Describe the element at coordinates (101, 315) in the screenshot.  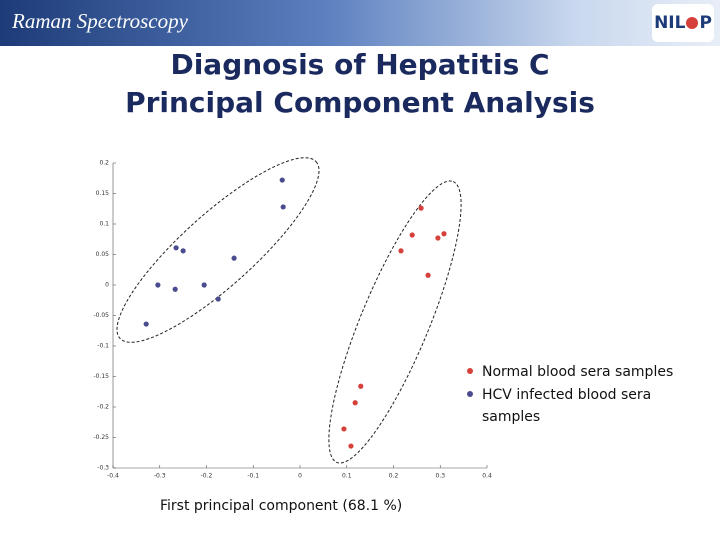
I see `y-tick-label: -0.05` at that location.